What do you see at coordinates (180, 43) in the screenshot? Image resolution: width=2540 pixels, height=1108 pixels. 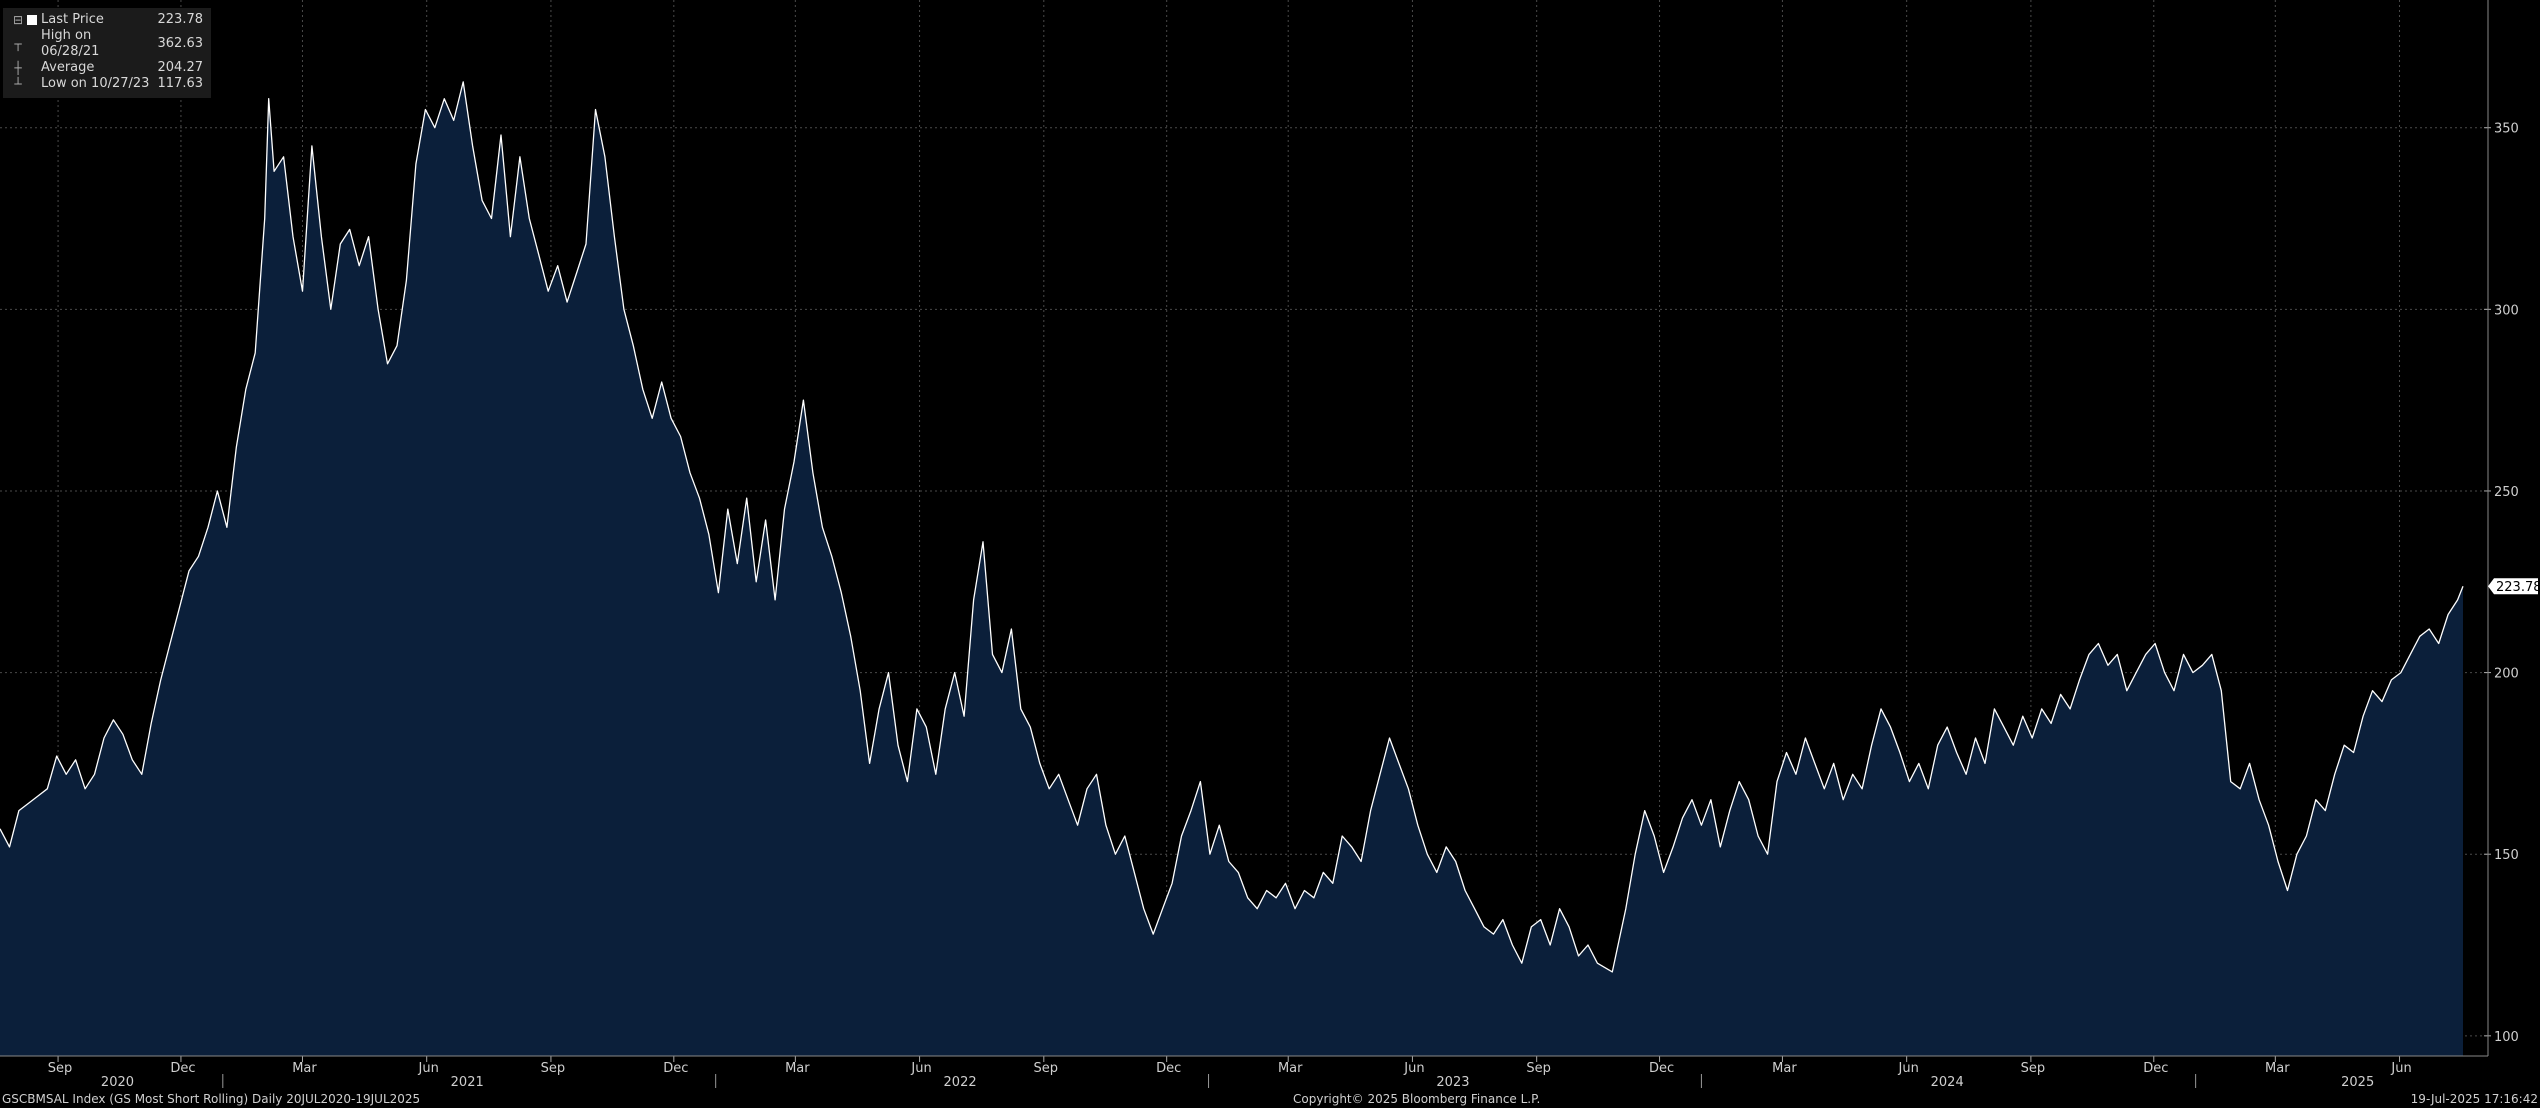 I see `legend-value: 362.63` at bounding box center [180, 43].